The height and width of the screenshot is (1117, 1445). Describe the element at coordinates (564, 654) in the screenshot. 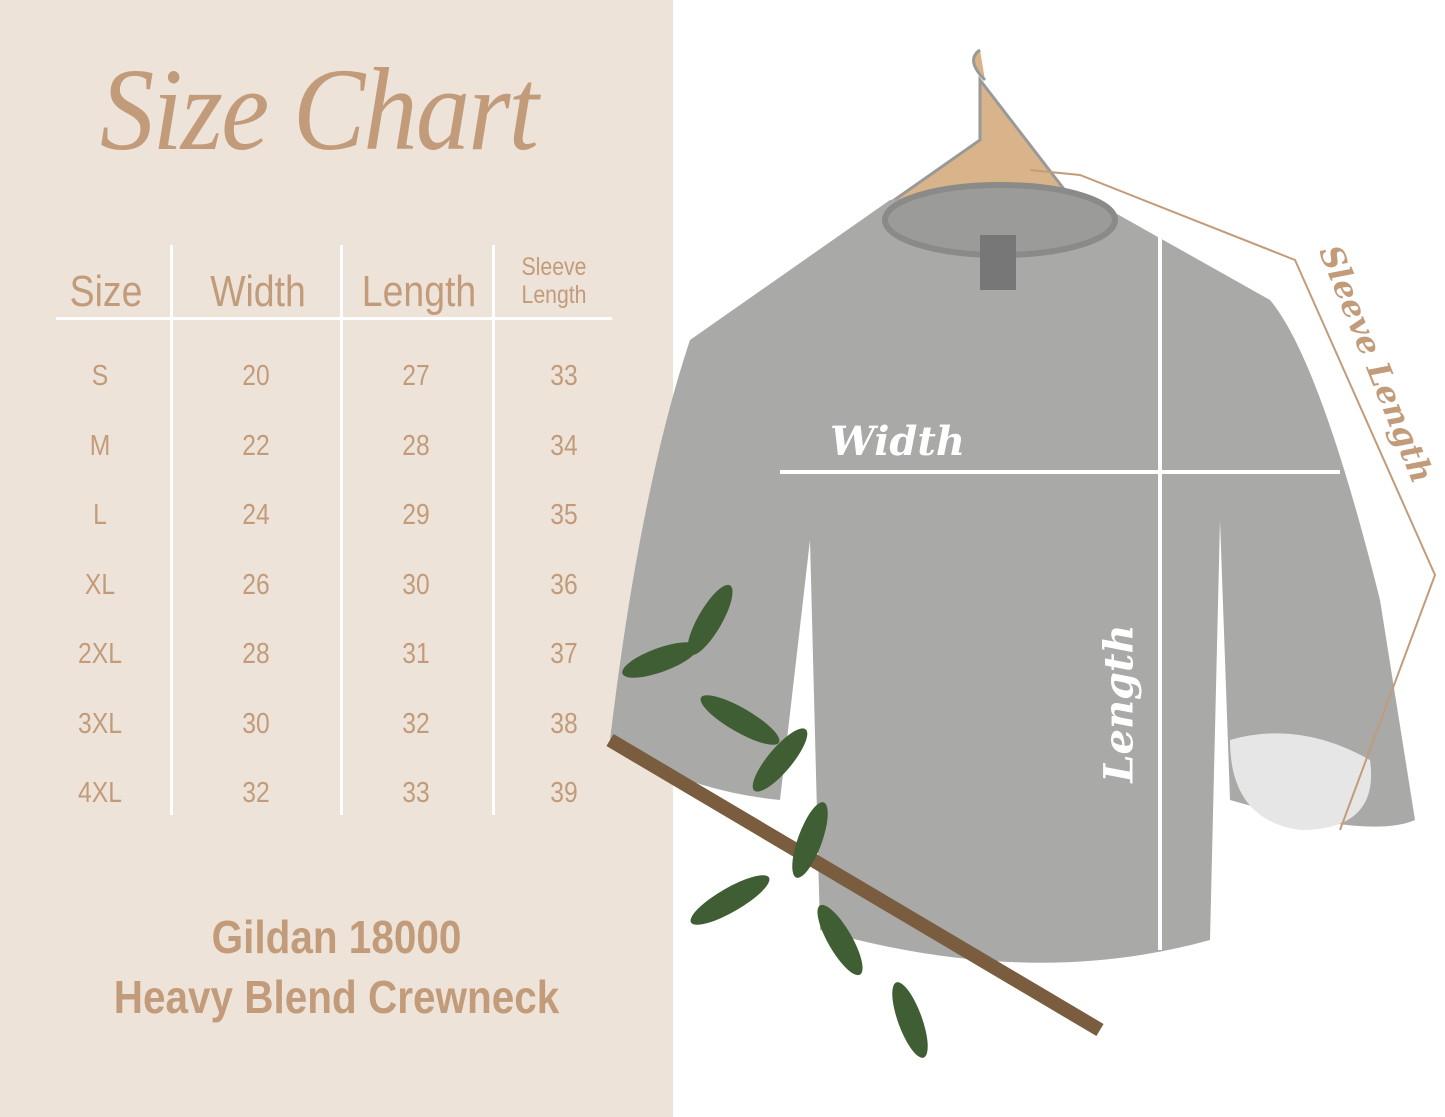

I see `table-cell: 37` at that location.